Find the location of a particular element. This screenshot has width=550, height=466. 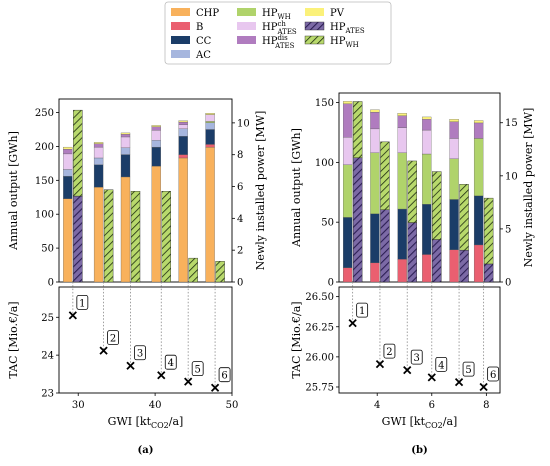

x-tick-label: 8 is located at coordinates (486, 405).